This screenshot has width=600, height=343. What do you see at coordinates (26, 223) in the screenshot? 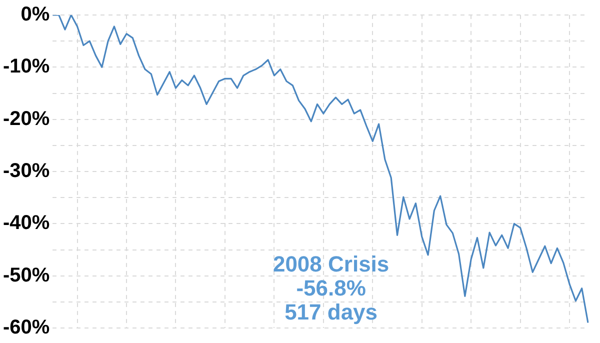
I see `y-tick-label: -40%` at bounding box center [26, 223].